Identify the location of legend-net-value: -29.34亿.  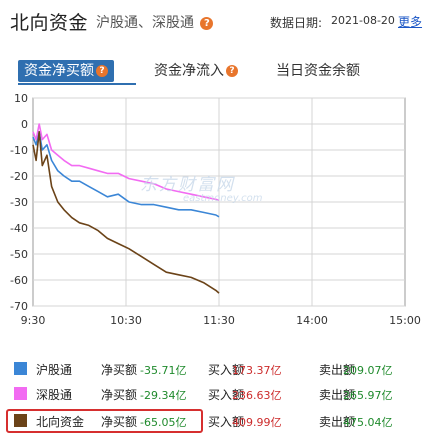
(163, 395).